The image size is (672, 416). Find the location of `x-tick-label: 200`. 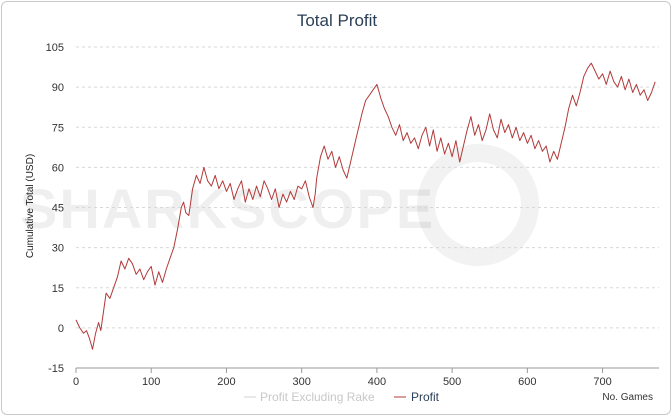

x-tick-label: 200 is located at coordinates (226, 382).